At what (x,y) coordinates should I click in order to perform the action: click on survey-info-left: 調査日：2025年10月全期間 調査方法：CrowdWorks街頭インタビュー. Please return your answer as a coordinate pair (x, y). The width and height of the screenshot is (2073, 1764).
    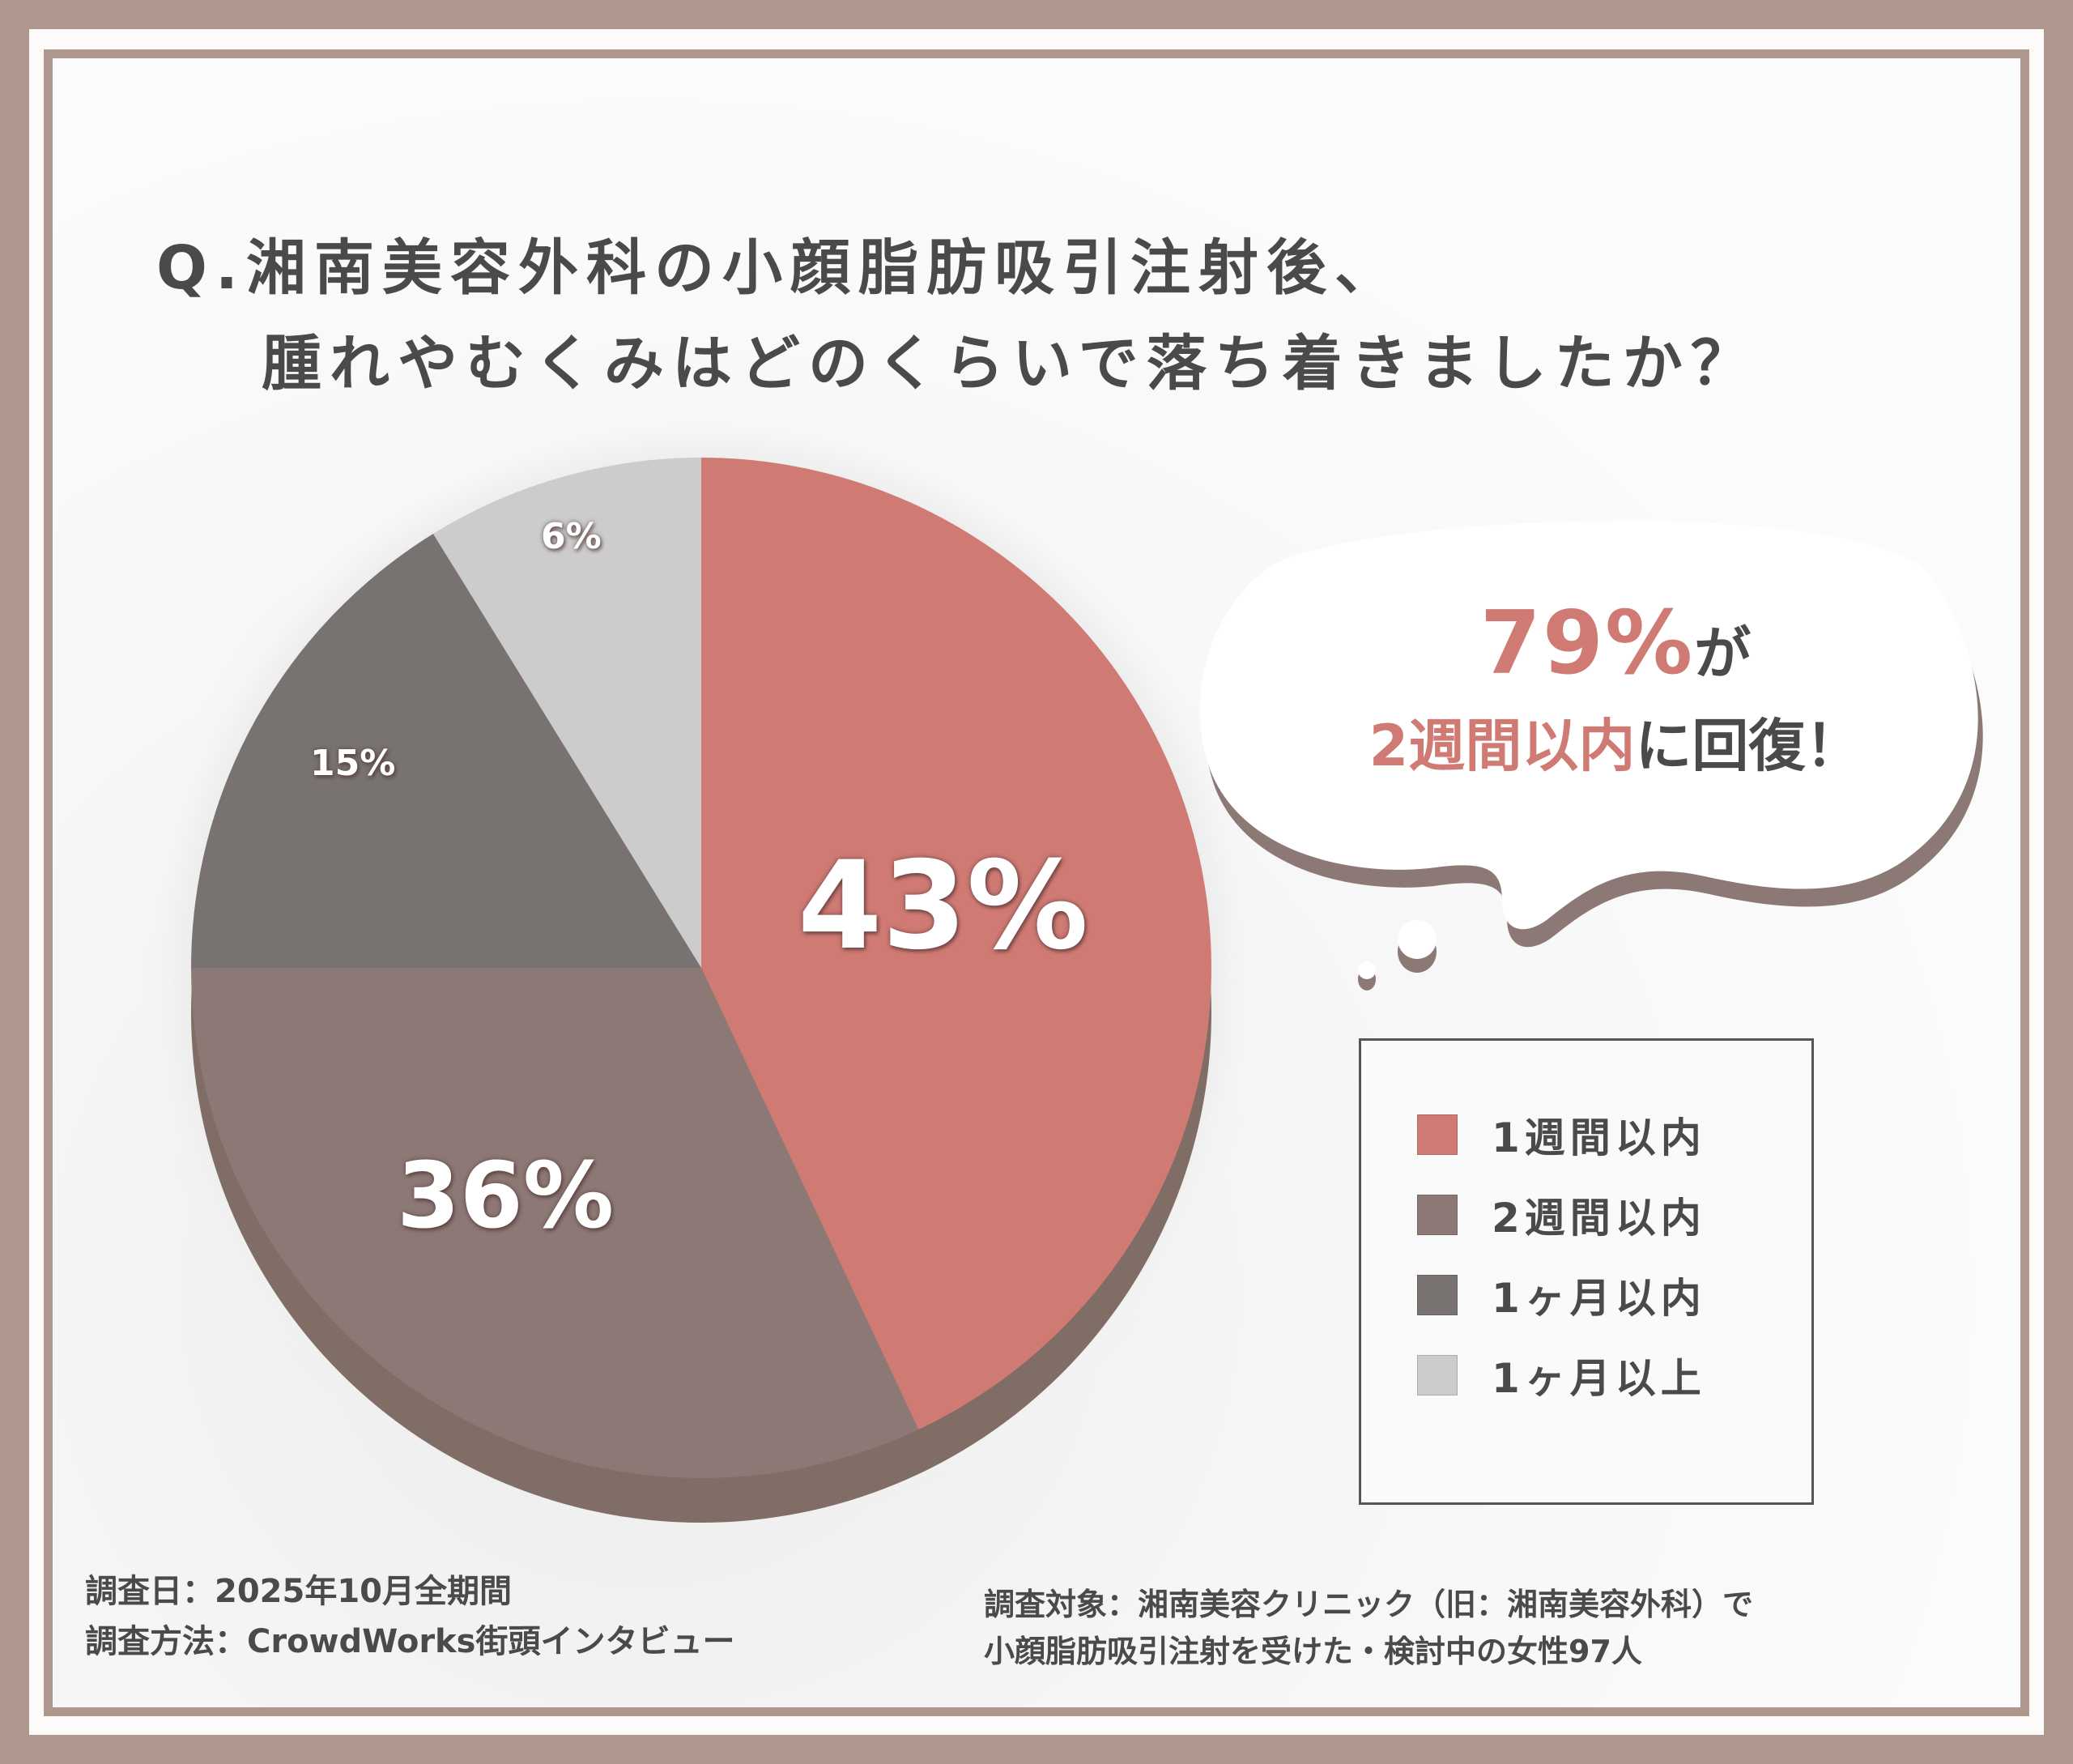
    Looking at the image, I should click on (410, 1616).